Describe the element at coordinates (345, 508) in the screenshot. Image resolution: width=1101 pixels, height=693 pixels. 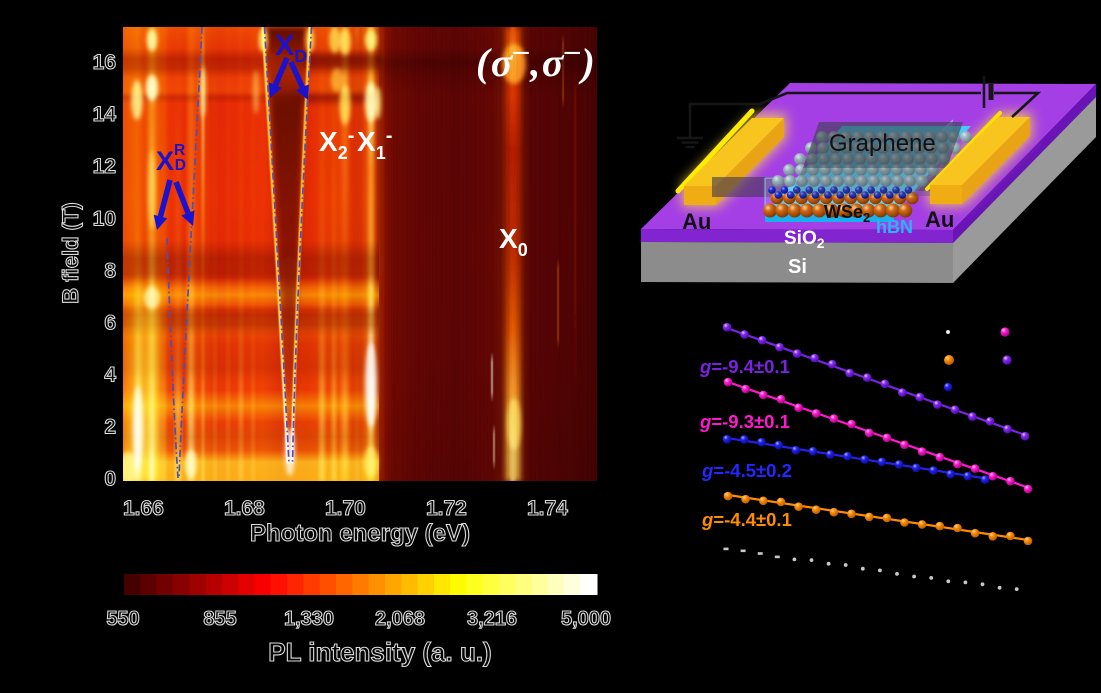
I see `svg-text: 1.70` at that location.